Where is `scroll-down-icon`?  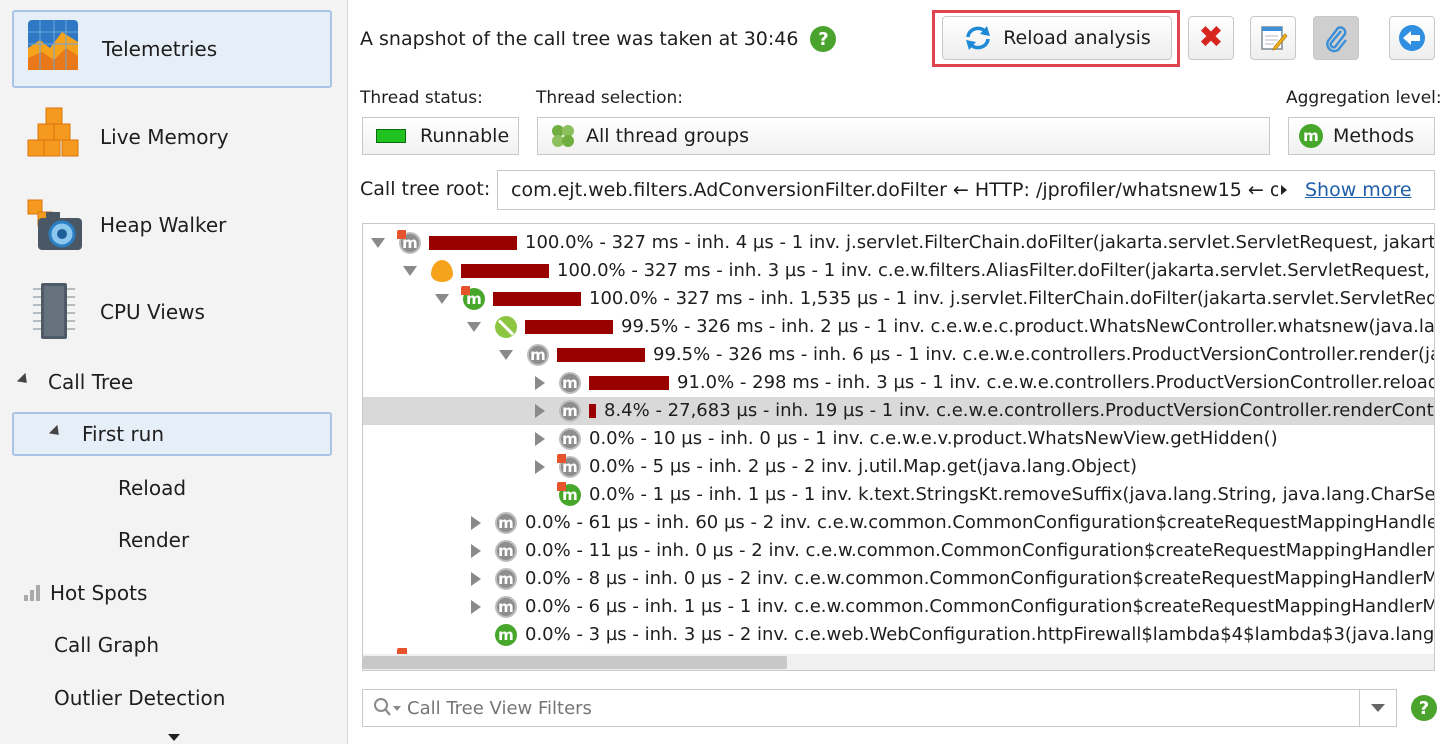
scroll-down-icon is located at coordinates (174, 737).